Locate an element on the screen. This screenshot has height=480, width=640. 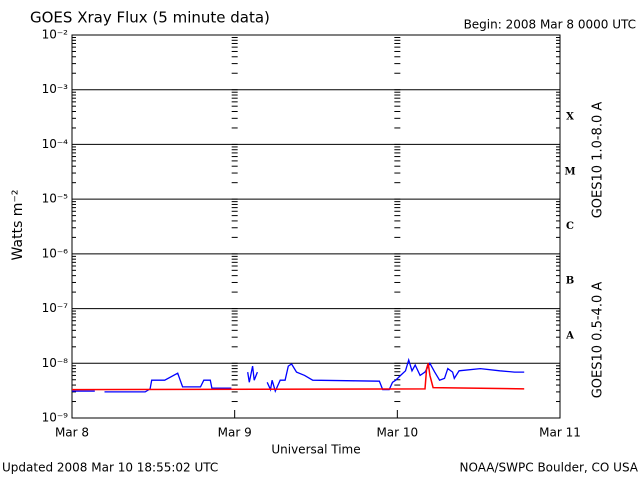
footer-right: NOAA/SWPC Boulder, CO USA is located at coordinates (549, 468).